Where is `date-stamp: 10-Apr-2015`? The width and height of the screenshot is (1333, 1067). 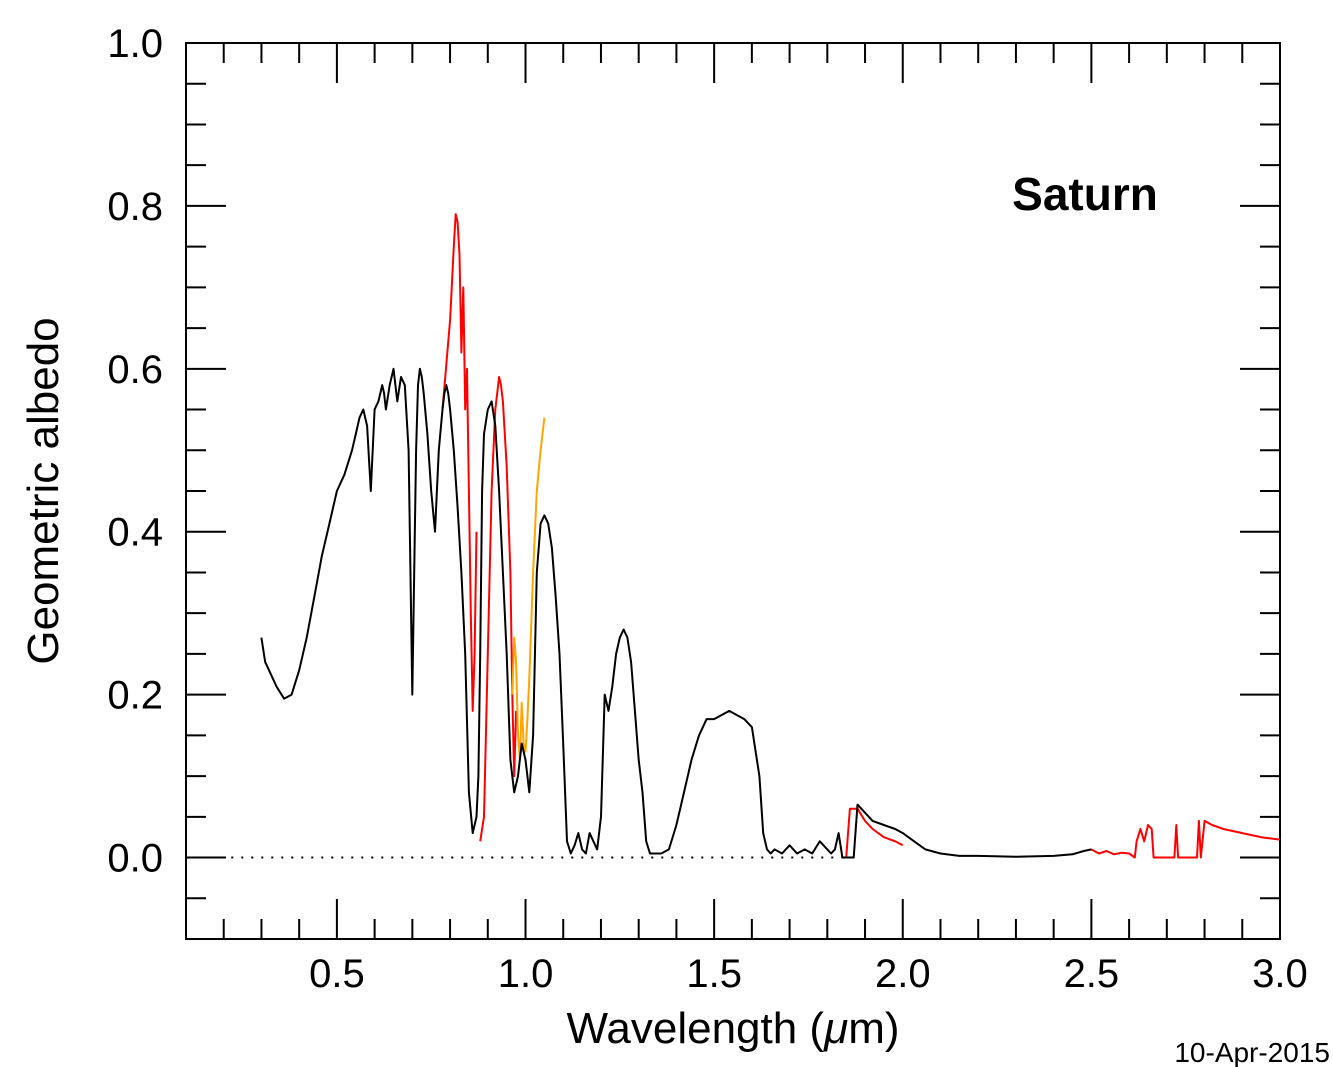 date-stamp: 10-Apr-2015 is located at coordinates (1252, 1052).